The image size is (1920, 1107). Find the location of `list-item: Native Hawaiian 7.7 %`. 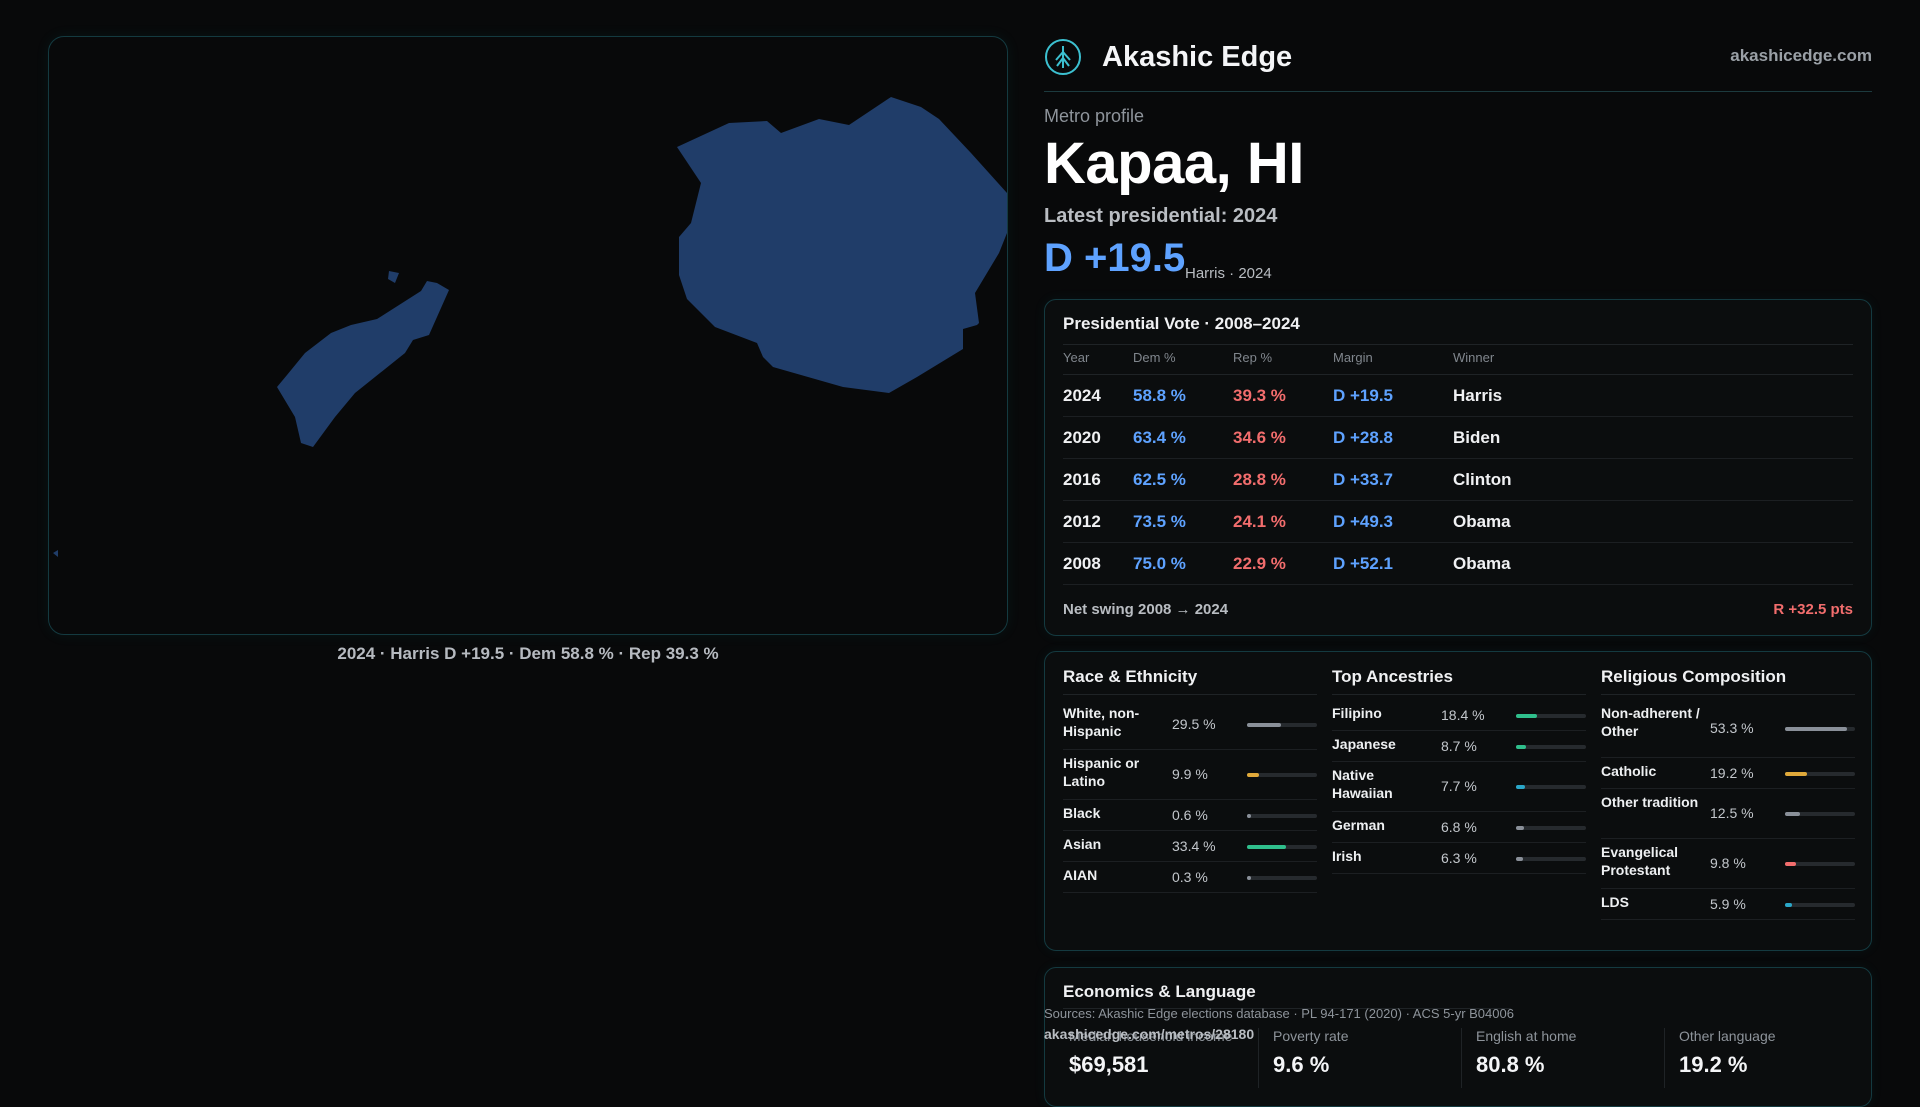

list-item: Native Hawaiian 7.7 % is located at coordinates (1459, 787).